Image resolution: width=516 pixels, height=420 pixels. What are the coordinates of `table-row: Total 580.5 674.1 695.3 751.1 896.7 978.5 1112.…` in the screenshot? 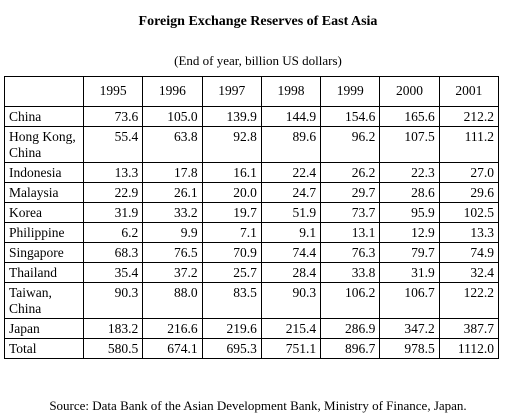 It's located at (252, 348).